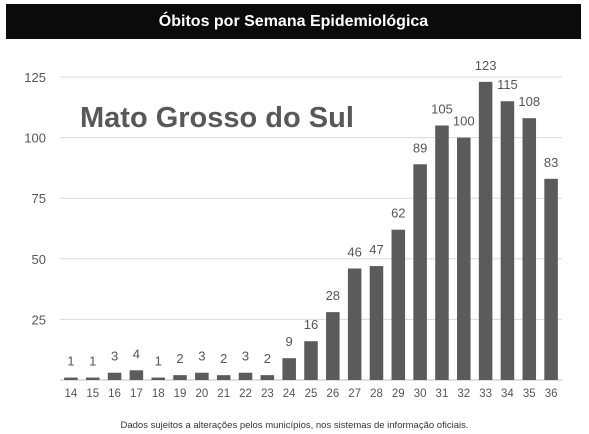 The height and width of the screenshot is (434, 589). What do you see at coordinates (180, 394) in the screenshot?
I see `x-tick-label: 19` at bounding box center [180, 394].